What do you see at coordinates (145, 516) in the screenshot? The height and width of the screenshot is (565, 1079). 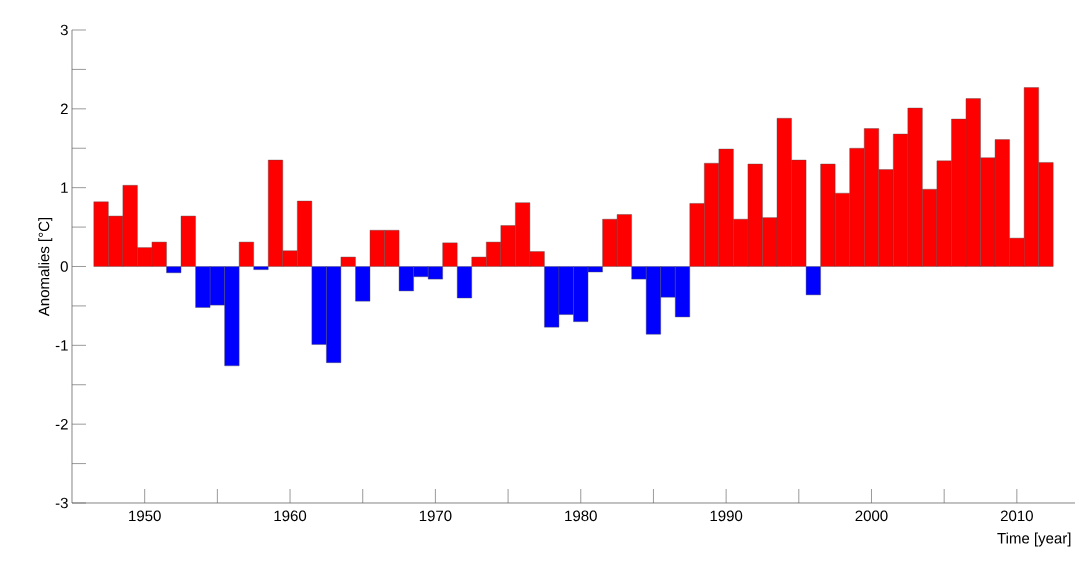 I see `x-tick-label: 1950` at bounding box center [145, 516].